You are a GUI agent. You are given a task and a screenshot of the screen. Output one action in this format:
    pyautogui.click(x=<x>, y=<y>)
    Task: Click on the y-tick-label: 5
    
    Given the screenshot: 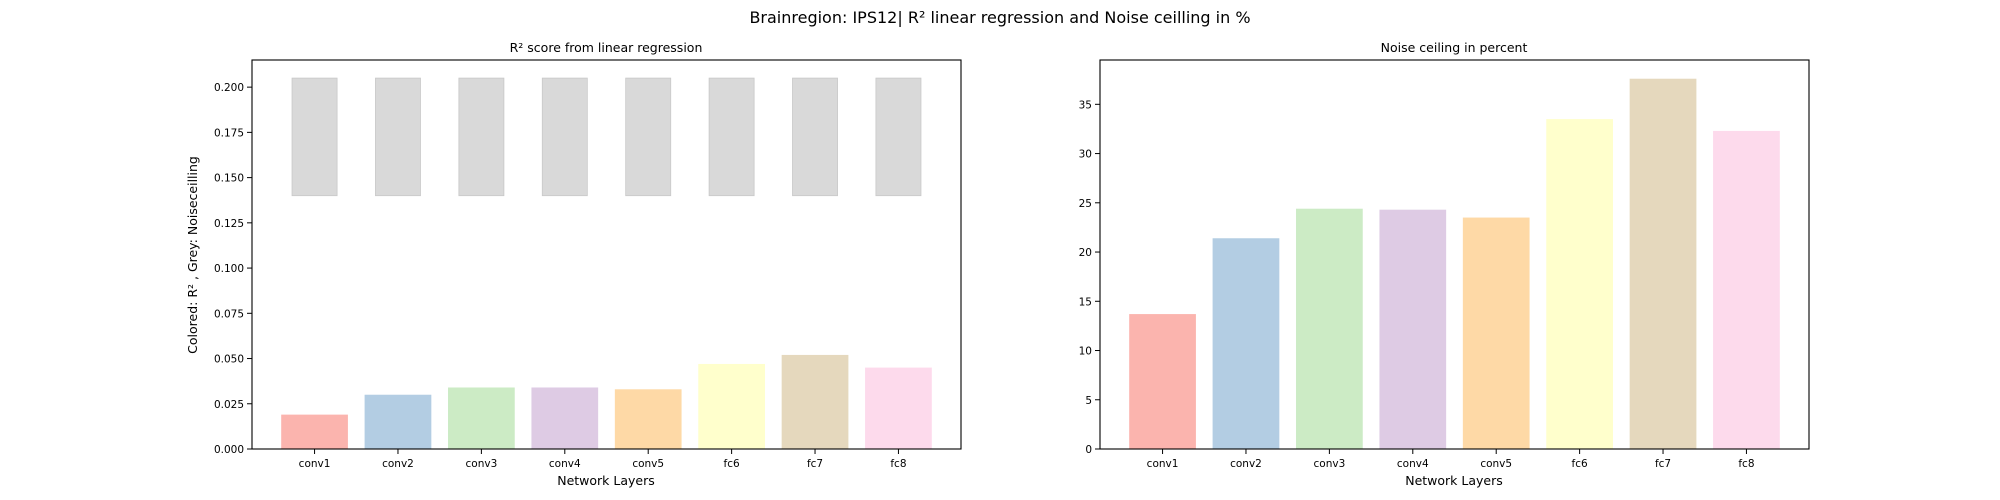 What is the action you would take?
    pyautogui.click(x=1088, y=401)
    